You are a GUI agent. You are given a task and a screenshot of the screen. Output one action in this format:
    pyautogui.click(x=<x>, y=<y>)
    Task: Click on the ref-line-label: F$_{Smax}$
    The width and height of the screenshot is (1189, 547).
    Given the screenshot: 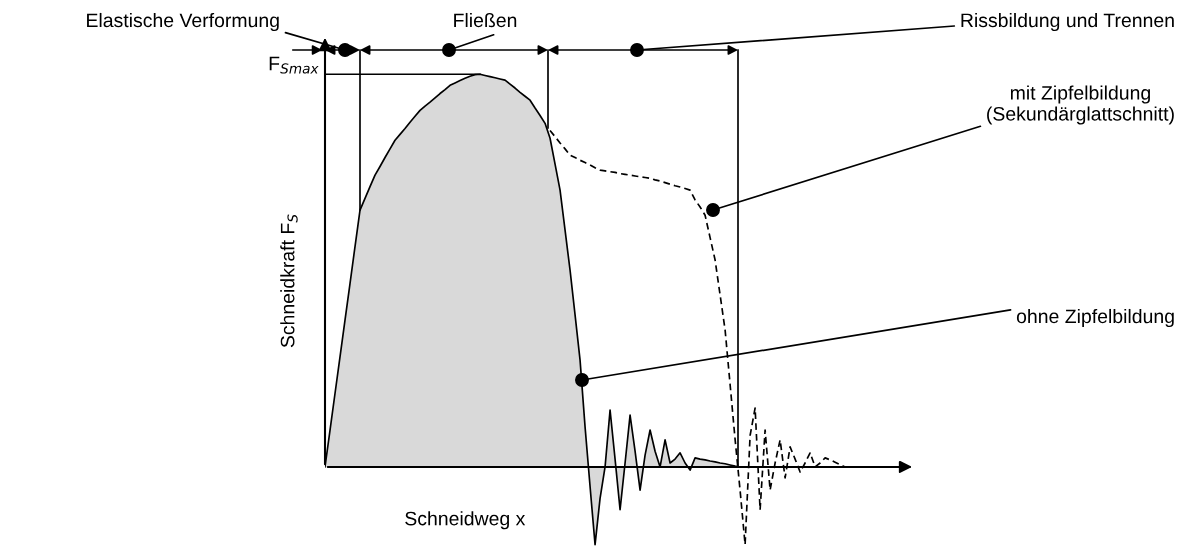 What is the action you would take?
    pyautogui.click(x=294, y=65)
    